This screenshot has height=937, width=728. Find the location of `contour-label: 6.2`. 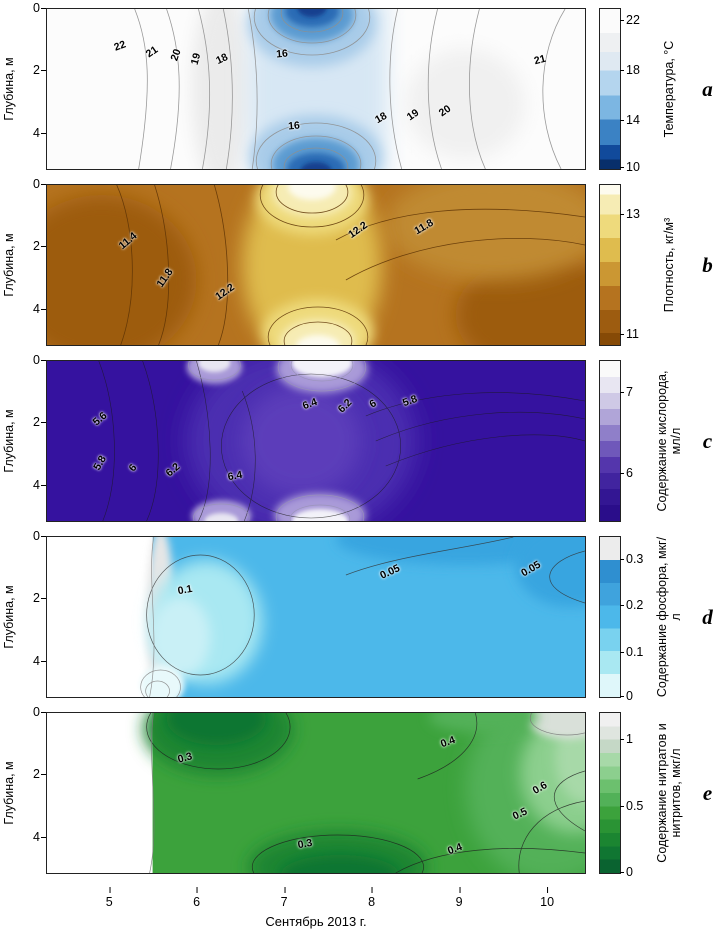

contour-label: 6.2 is located at coordinates (345, 406).